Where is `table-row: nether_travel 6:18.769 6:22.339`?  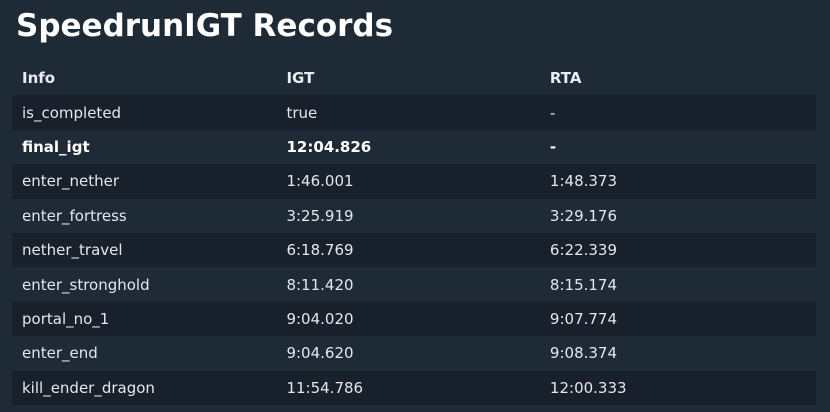 table-row: nether_travel 6:18.769 6:22.339 is located at coordinates (414, 250).